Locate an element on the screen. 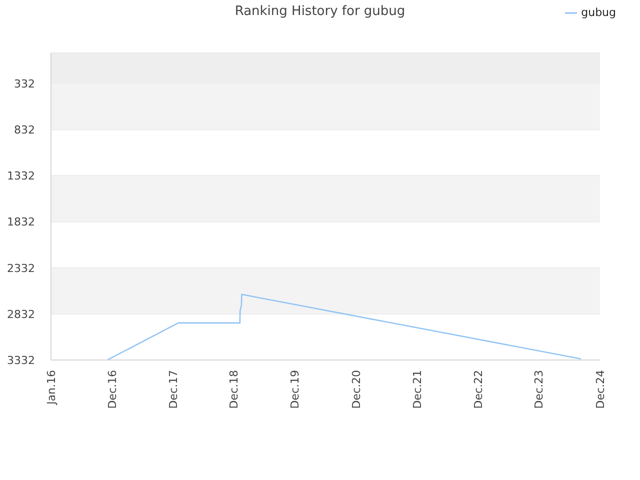 The image size is (640, 480). y-tick-label: 332 is located at coordinates (24, 83).